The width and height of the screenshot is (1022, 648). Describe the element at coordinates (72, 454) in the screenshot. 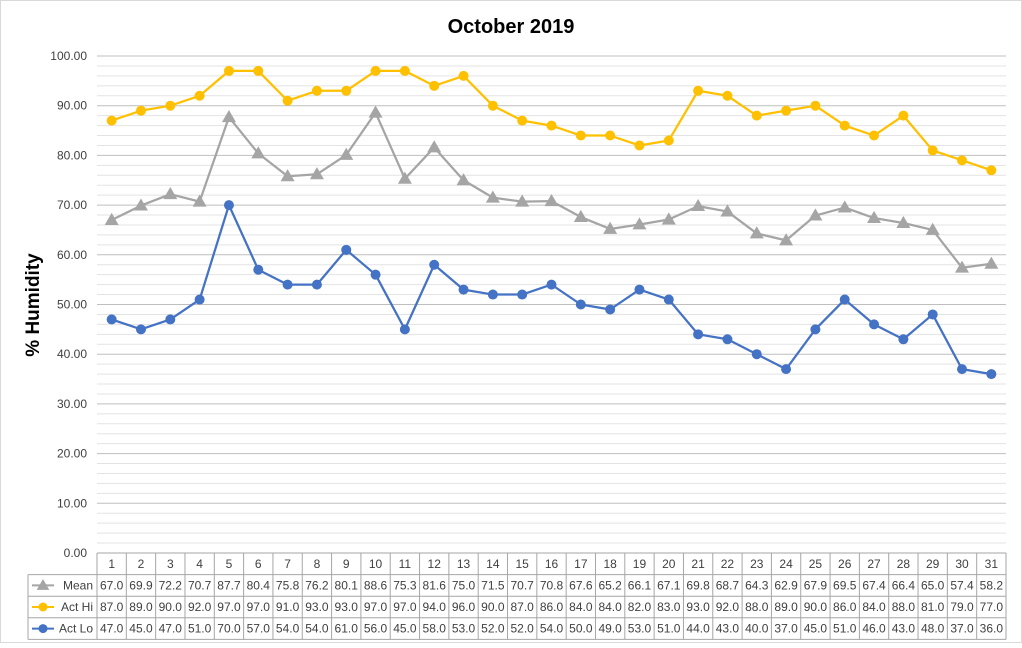

I see `y-tick-label: 20.00` at that location.